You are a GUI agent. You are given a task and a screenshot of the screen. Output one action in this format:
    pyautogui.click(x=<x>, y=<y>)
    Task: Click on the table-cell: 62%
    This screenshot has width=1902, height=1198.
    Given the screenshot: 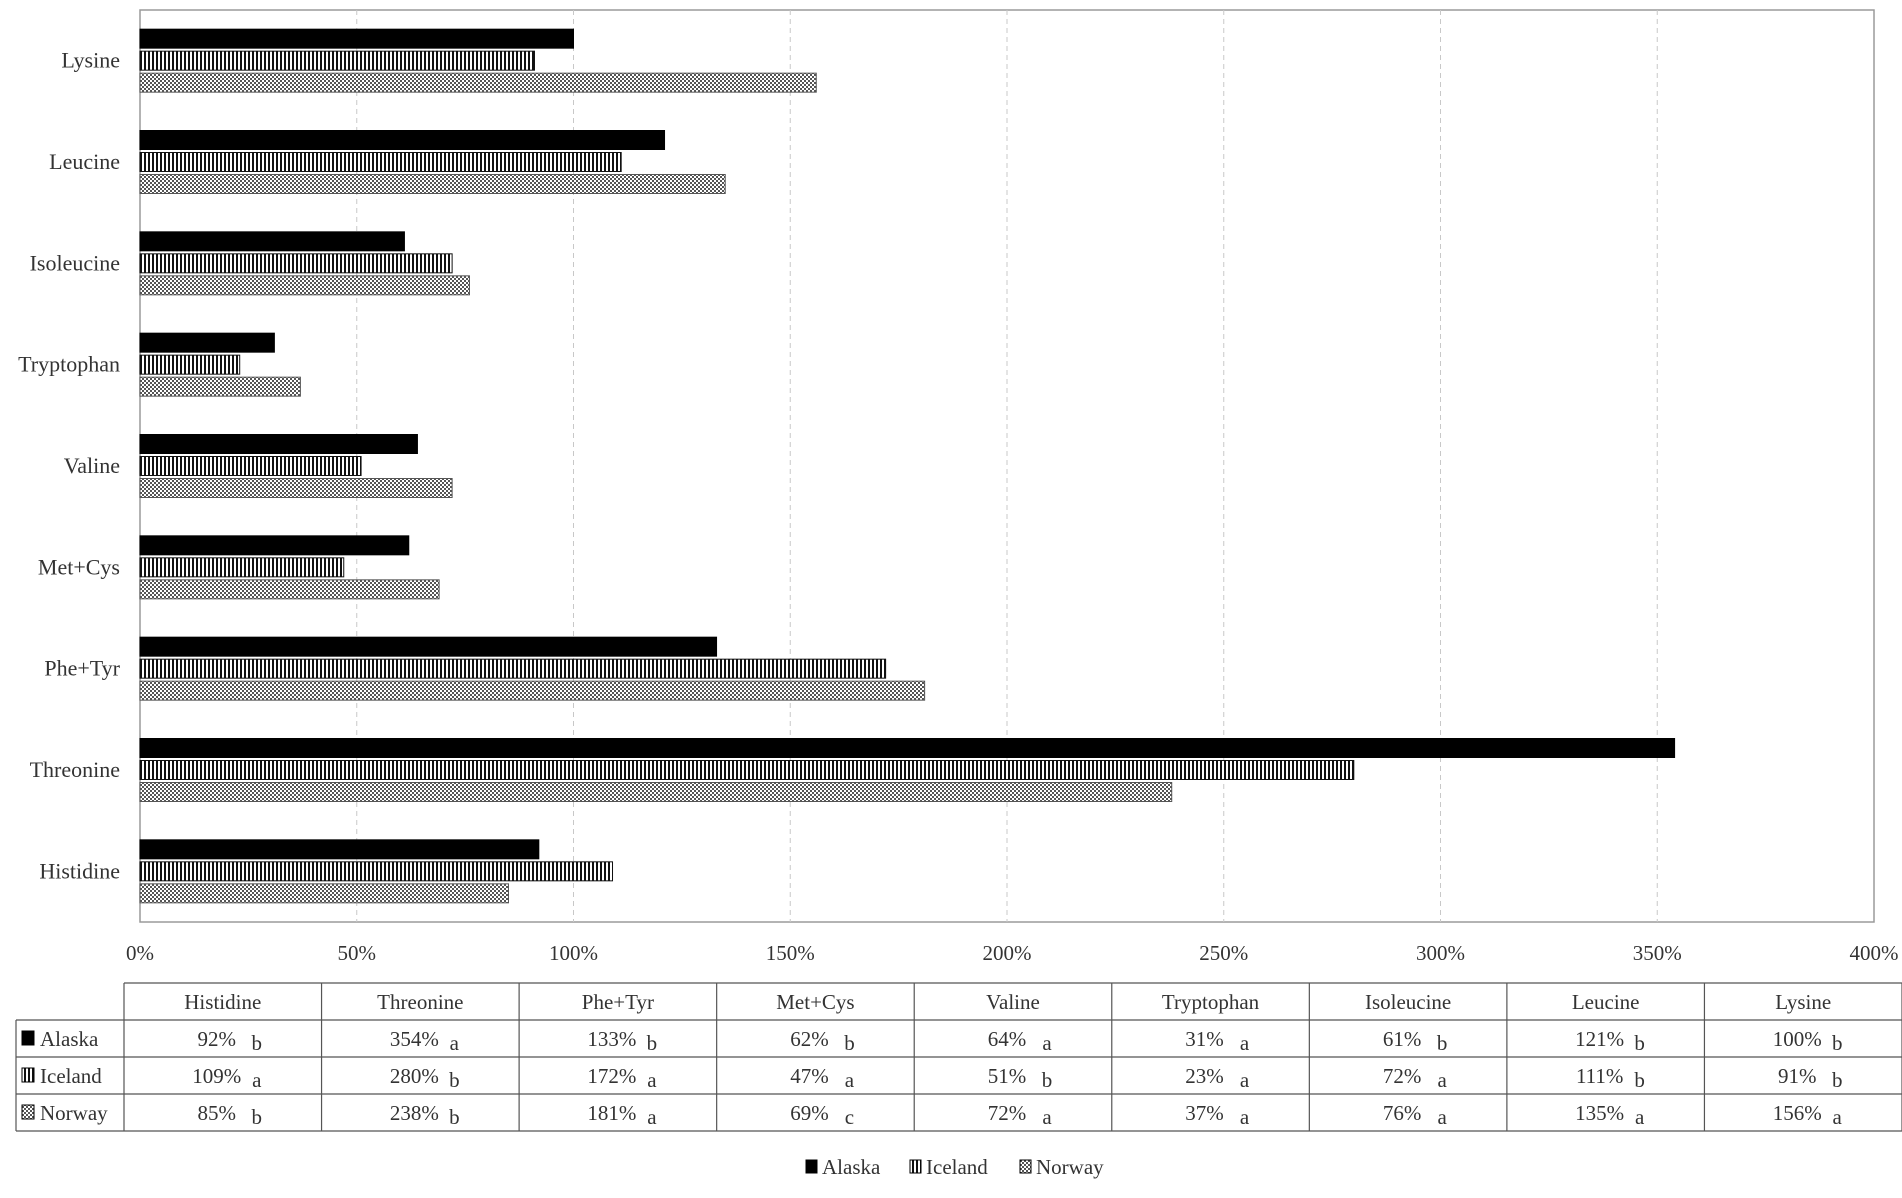 What is the action you would take?
    pyautogui.click(x=809, y=1039)
    